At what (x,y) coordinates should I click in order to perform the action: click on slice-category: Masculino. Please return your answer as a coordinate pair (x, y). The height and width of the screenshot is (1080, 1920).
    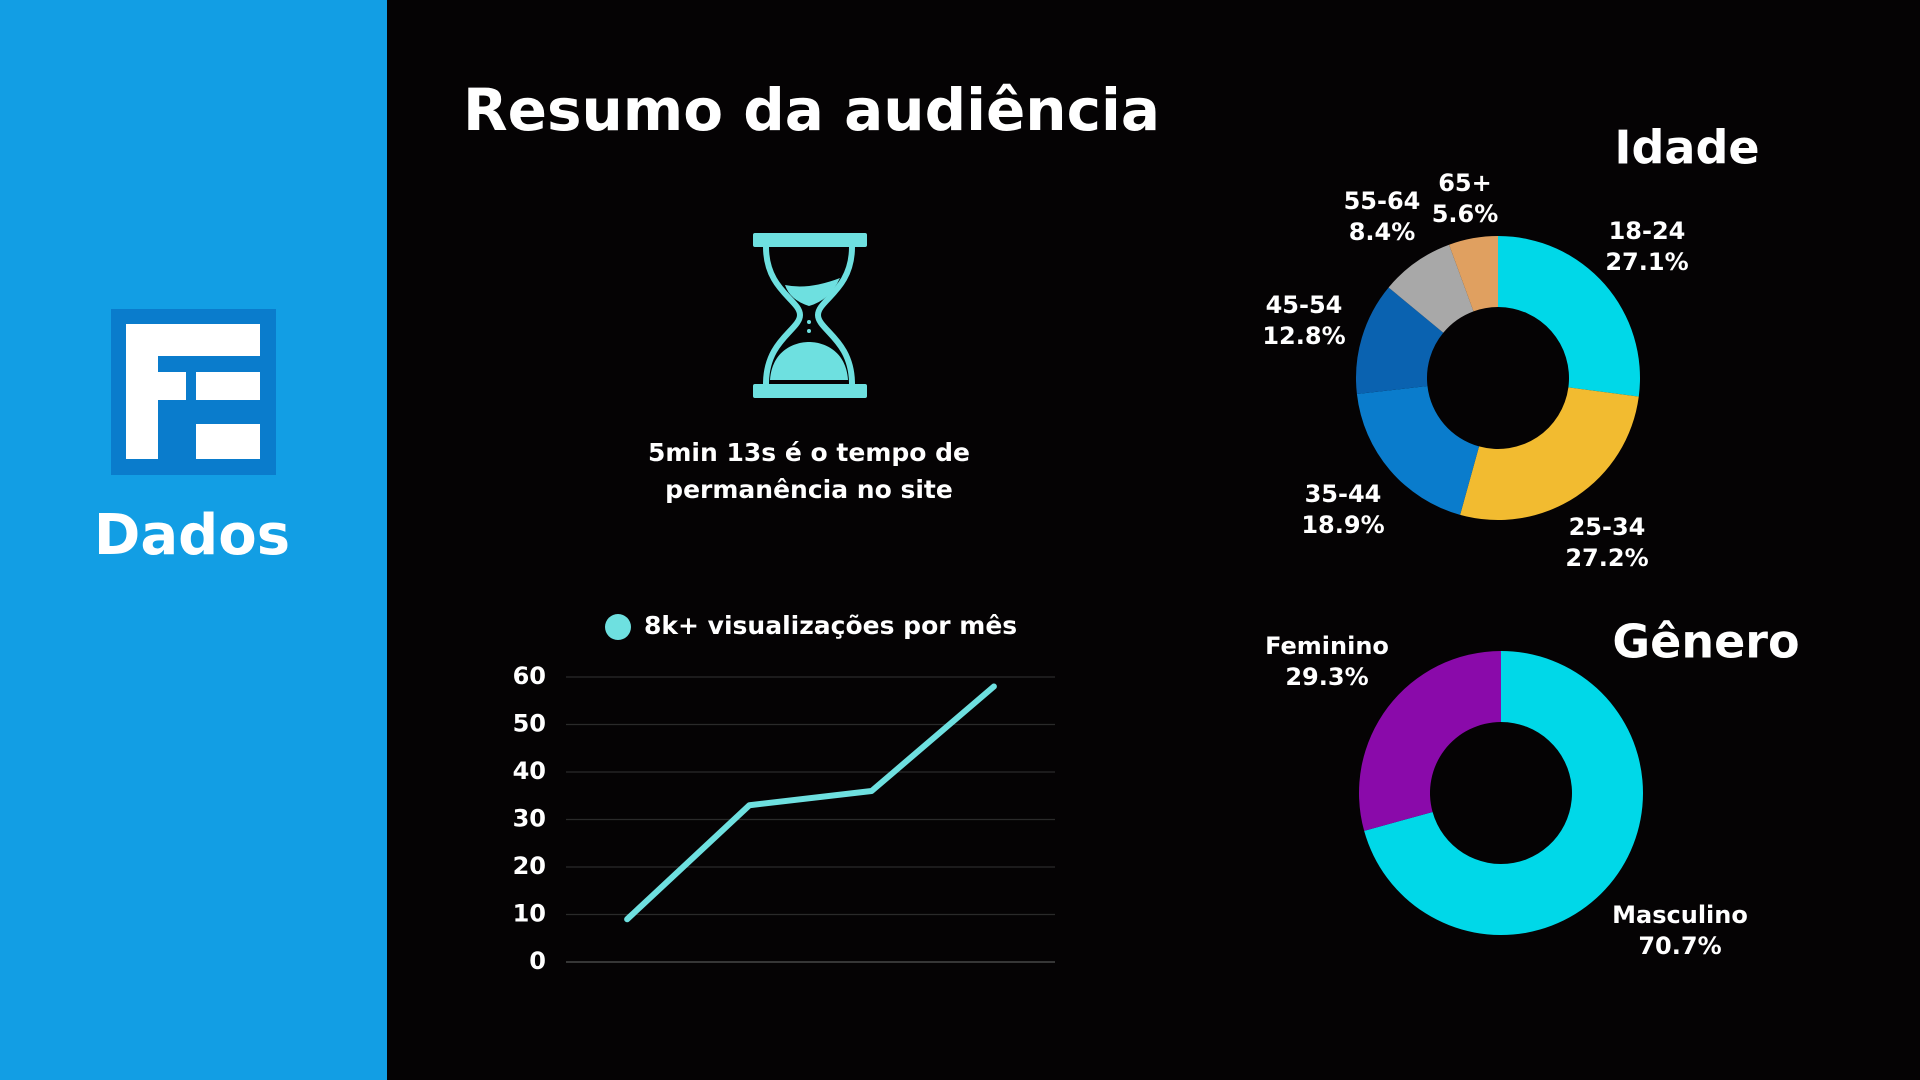
    Looking at the image, I should click on (1680, 915).